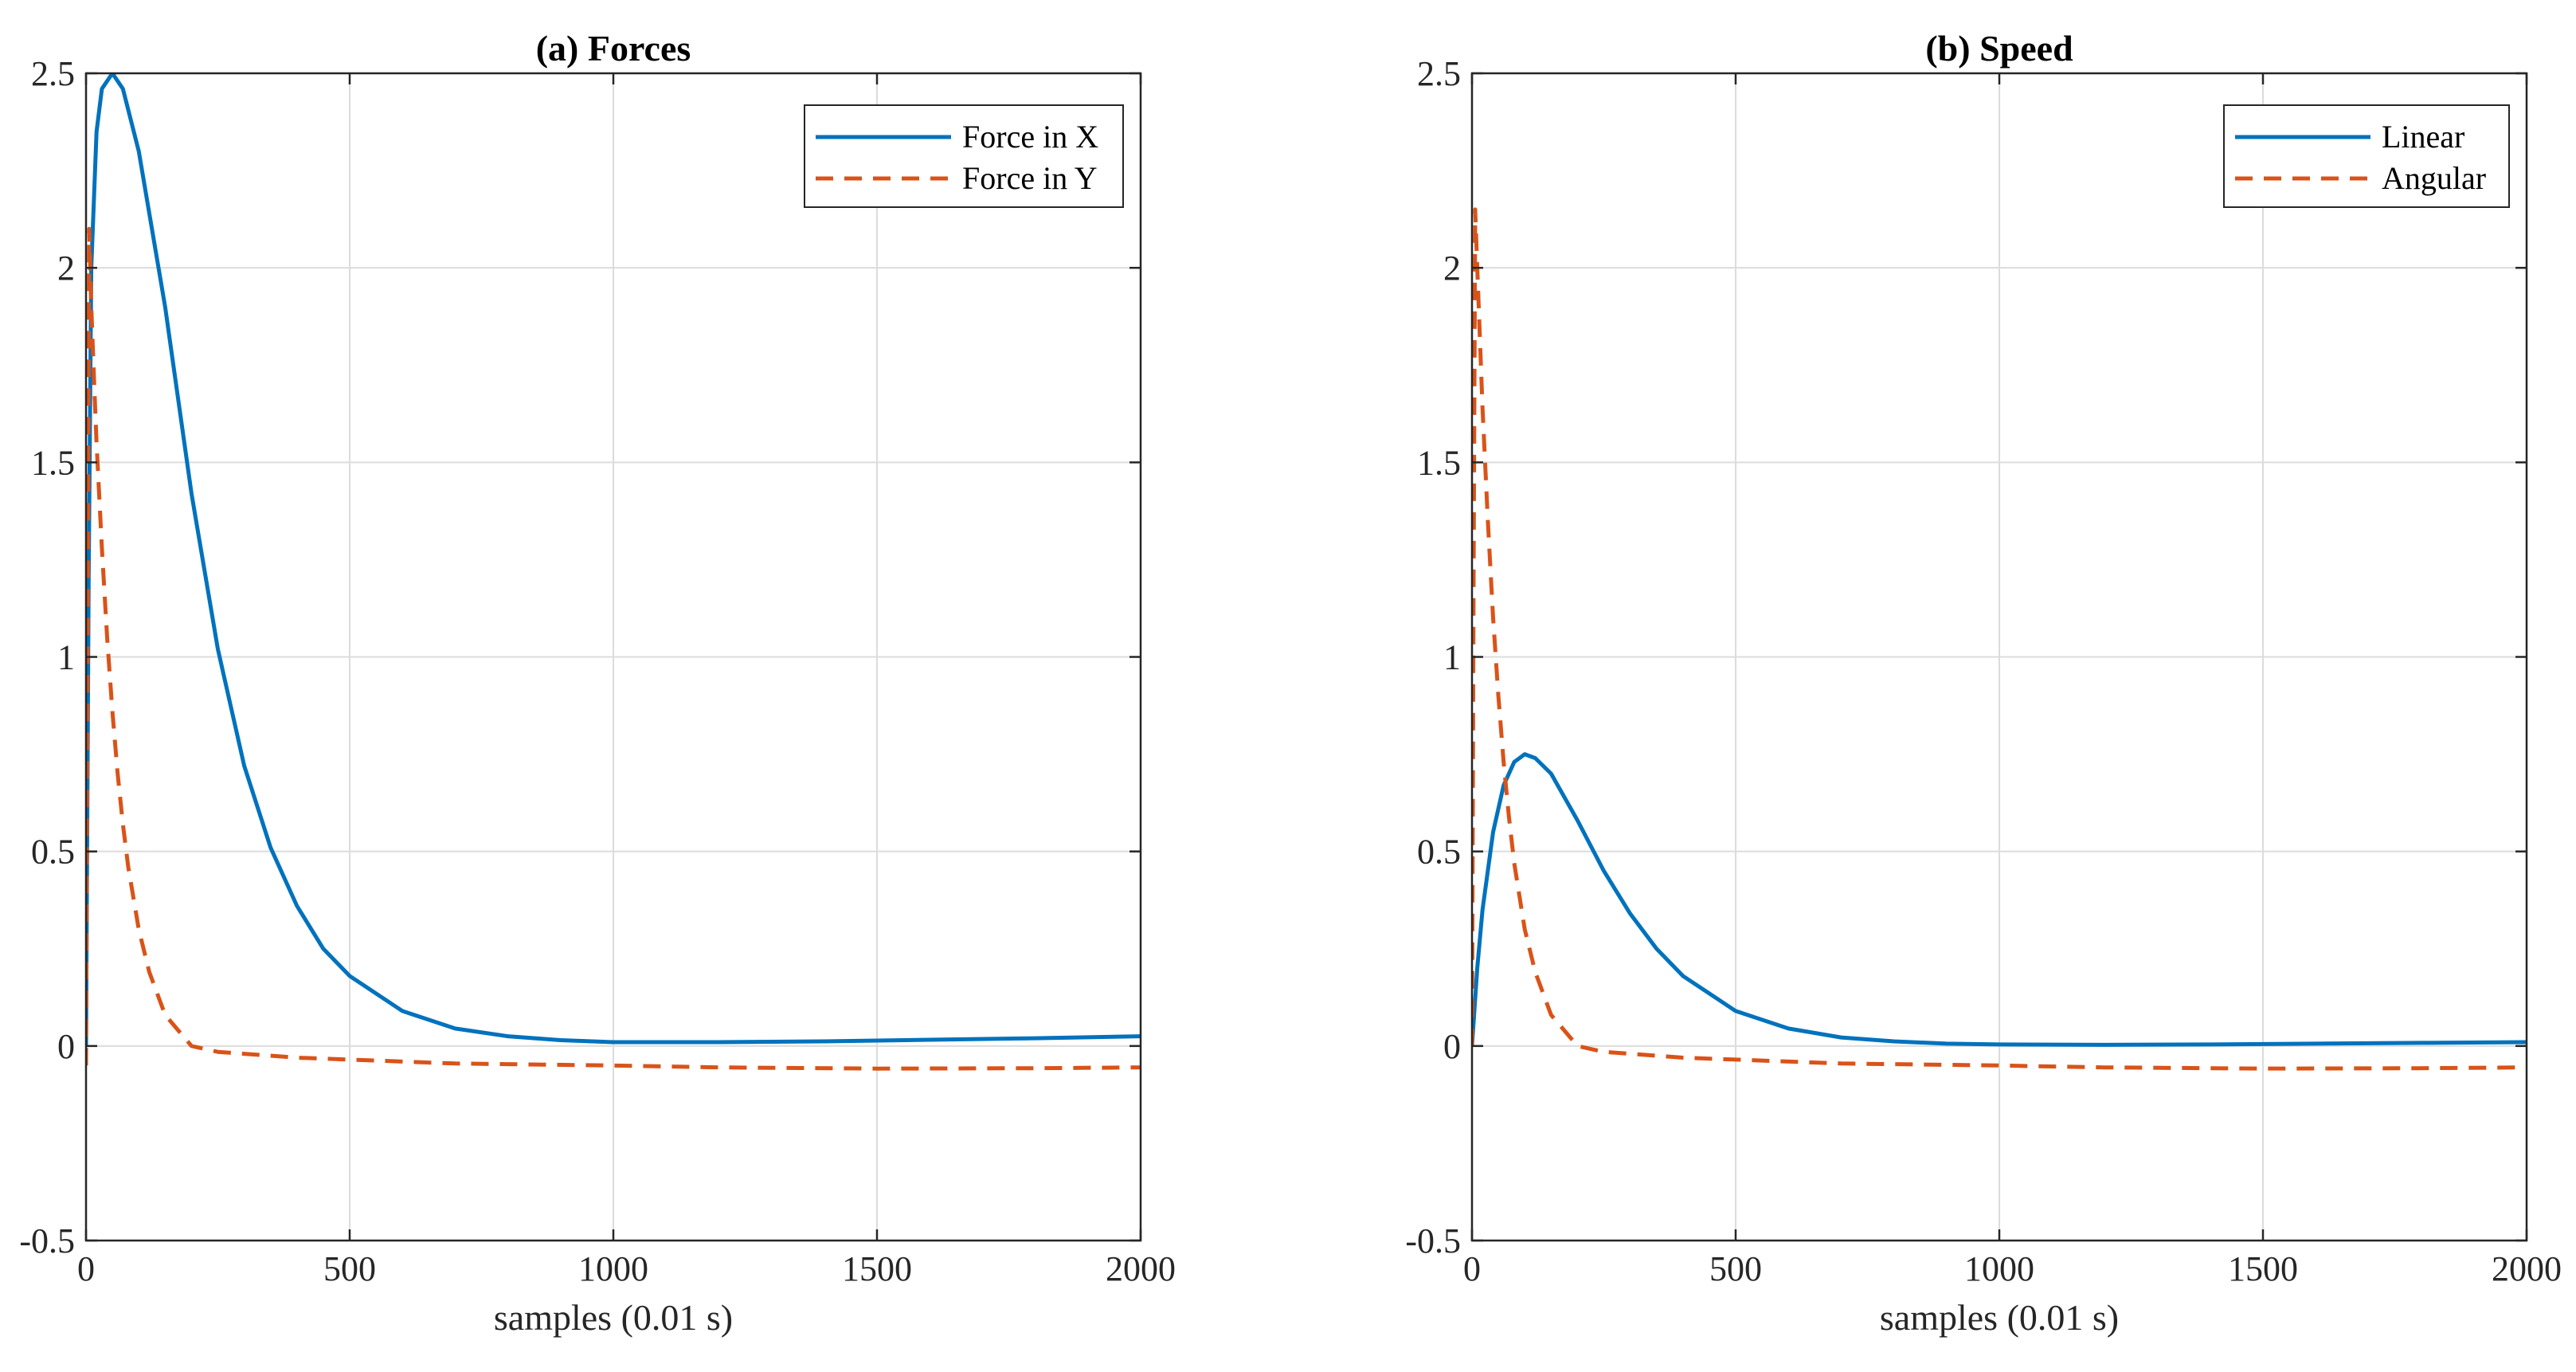 This screenshot has height=1372, width=2576. What do you see at coordinates (1452, 1046) in the screenshot?
I see `speed-y-tick-label: 0` at bounding box center [1452, 1046].